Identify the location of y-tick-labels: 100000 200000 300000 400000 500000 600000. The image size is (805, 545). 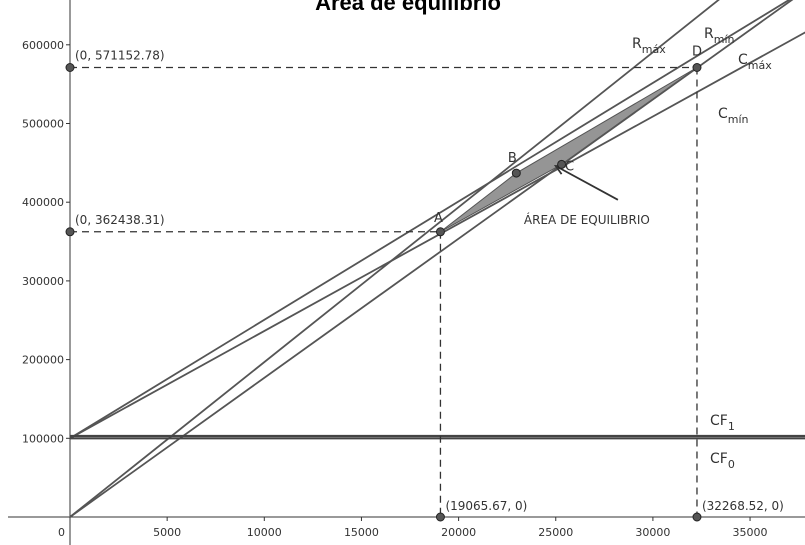
(46, 242).